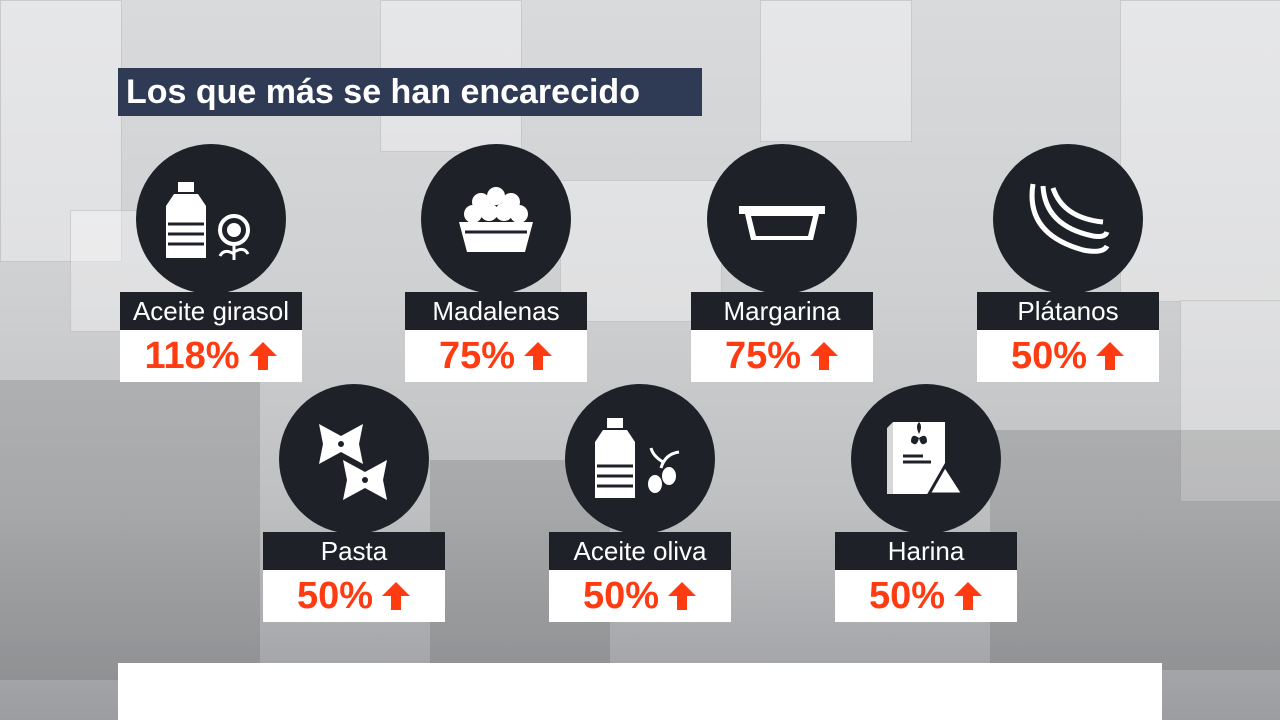 The width and height of the screenshot is (1280, 720). I want to click on item-value: 118%, so click(211, 356).